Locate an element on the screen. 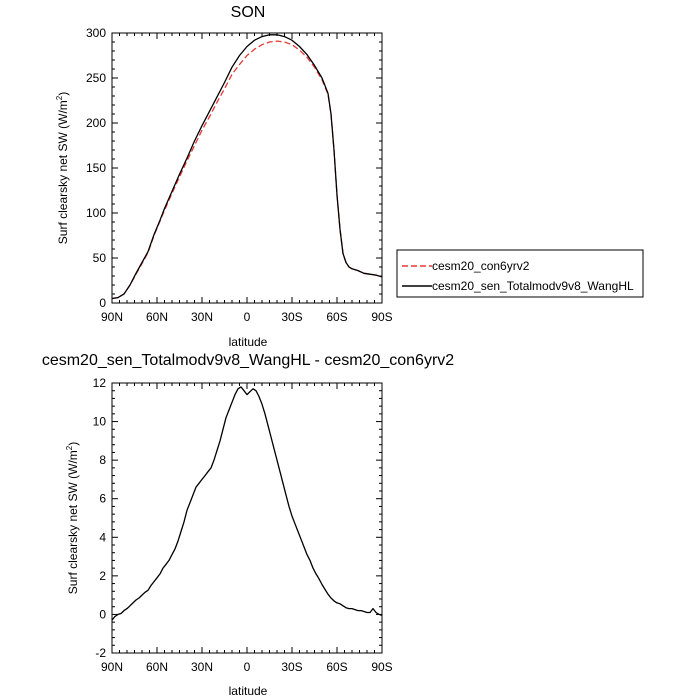 The image size is (700, 700). top-y-tick-label: 50 is located at coordinates (100, 258).